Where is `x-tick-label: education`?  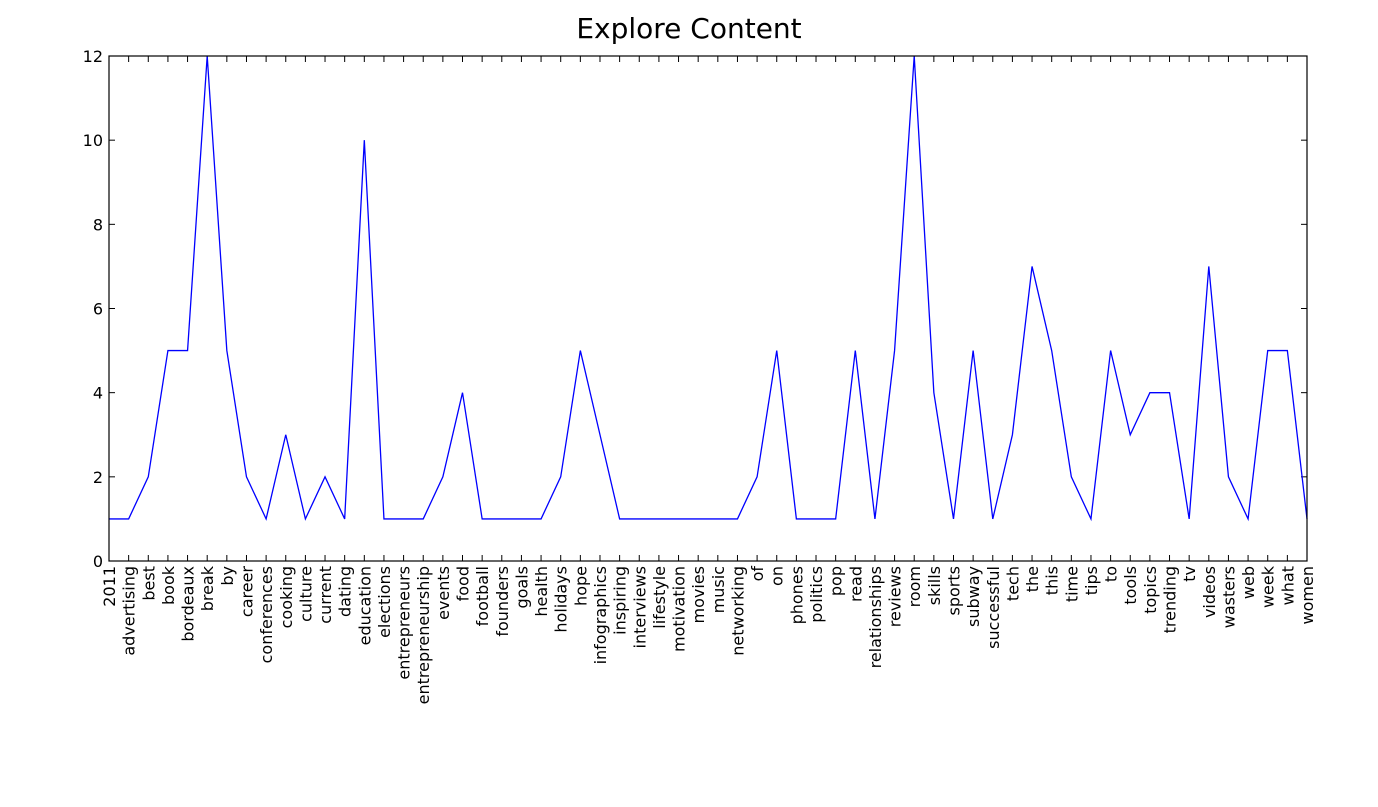 x-tick-label: education is located at coordinates (364, 605).